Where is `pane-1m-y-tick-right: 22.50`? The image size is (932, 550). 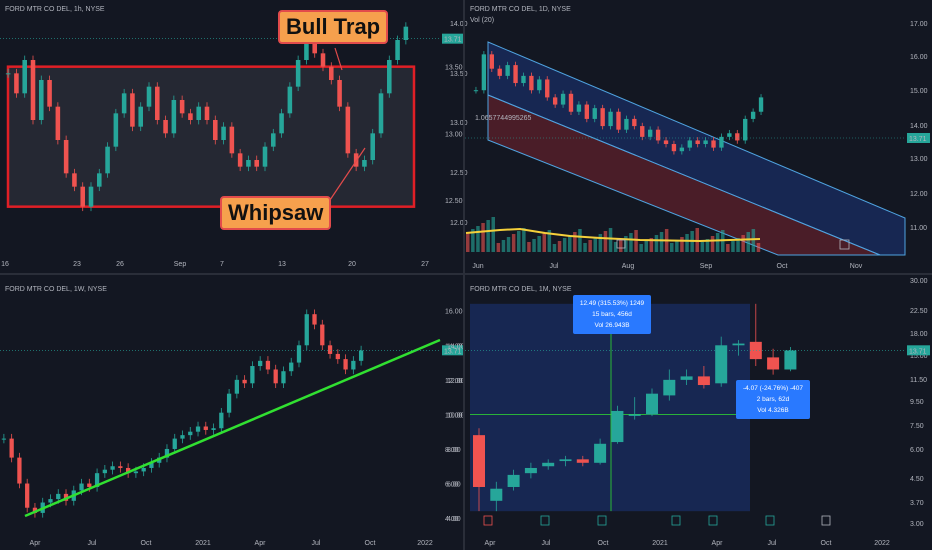
pane-1m-y-tick-right: 22.50 is located at coordinates (919, 311).